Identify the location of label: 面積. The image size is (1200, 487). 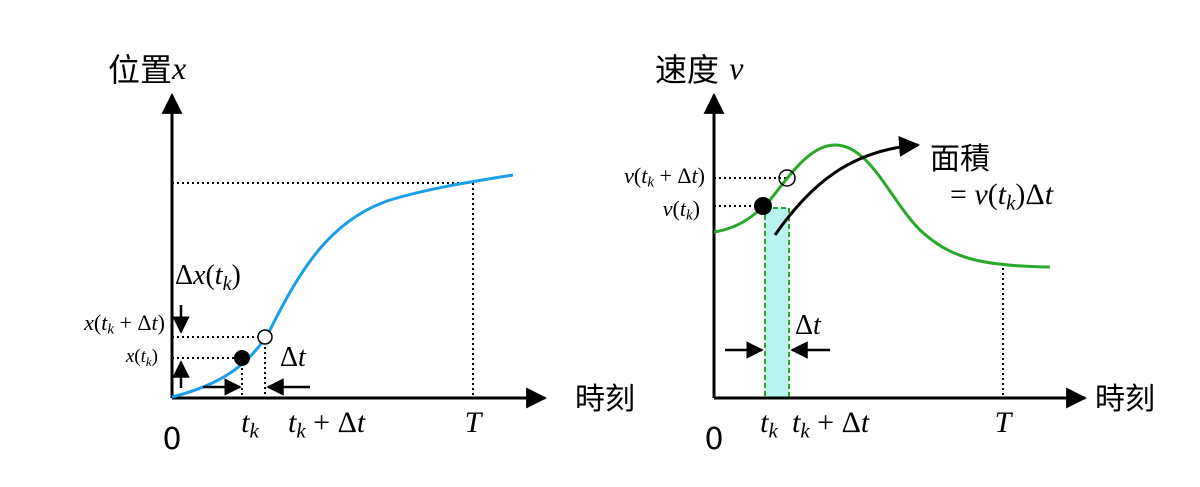
(960, 159).